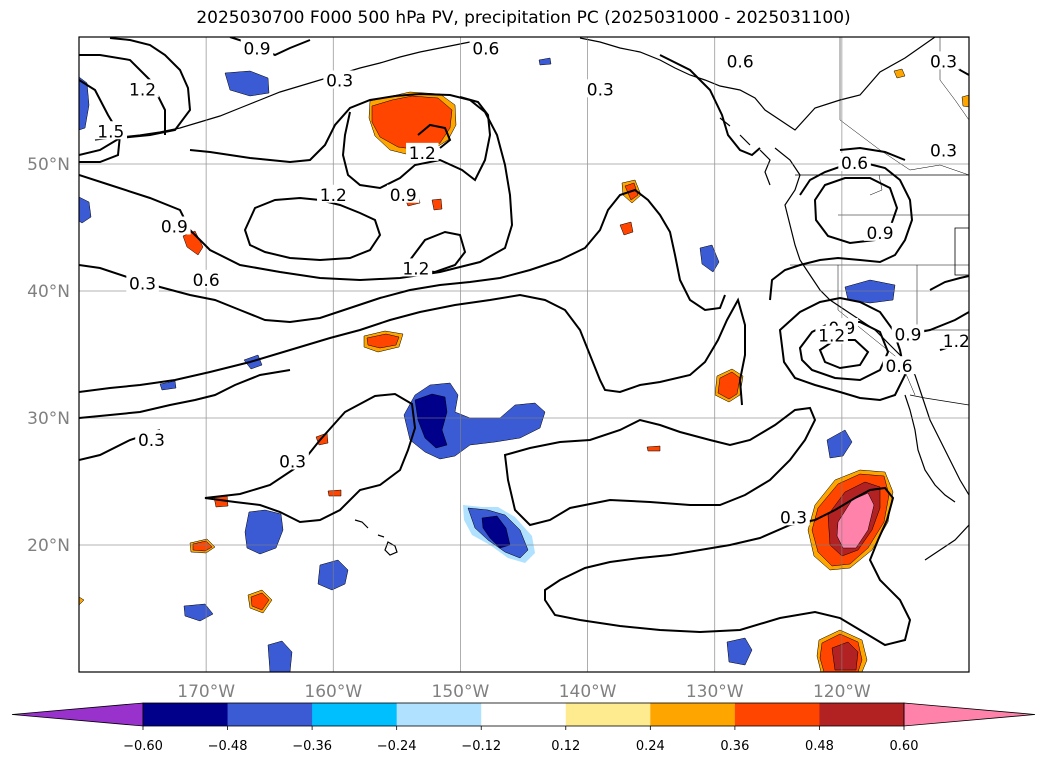 This screenshot has height=765, width=1047. What do you see at coordinates (524, 692) in the screenshot?
I see `longitude-tick-labels: 170°W 160°W 150°W 140°W 130°W 120°W` at bounding box center [524, 692].